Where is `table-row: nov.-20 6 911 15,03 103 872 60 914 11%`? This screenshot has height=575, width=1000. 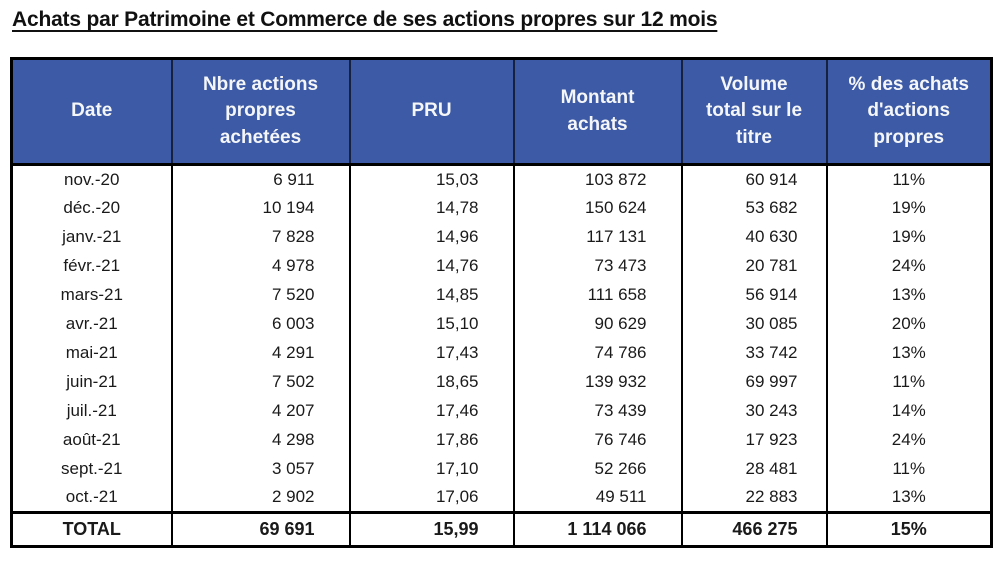
table-row: nov.-20 6 911 15,03 103 872 60 914 11% is located at coordinates (502, 179).